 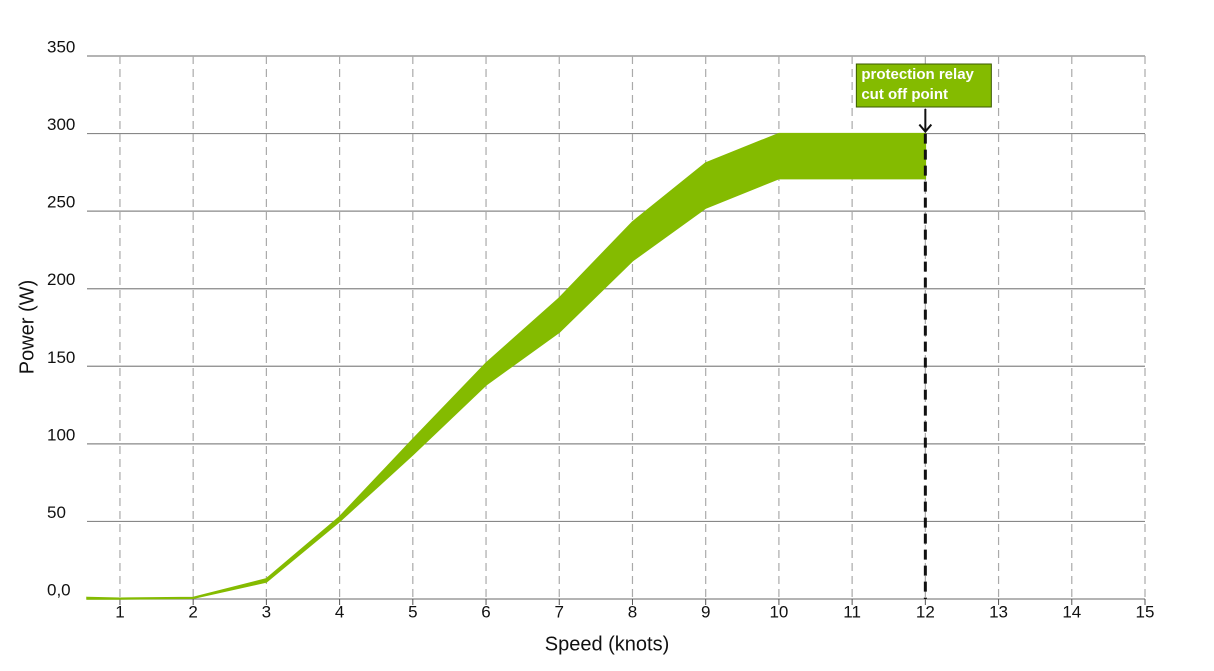 What do you see at coordinates (1145, 611) in the screenshot?
I see `x-tick-label: 15` at bounding box center [1145, 611].